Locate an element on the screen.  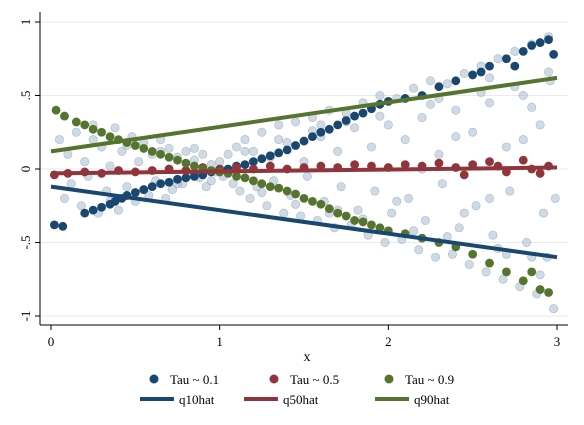
legend-label-q50hat: q50hat is located at coordinates (301, 399).